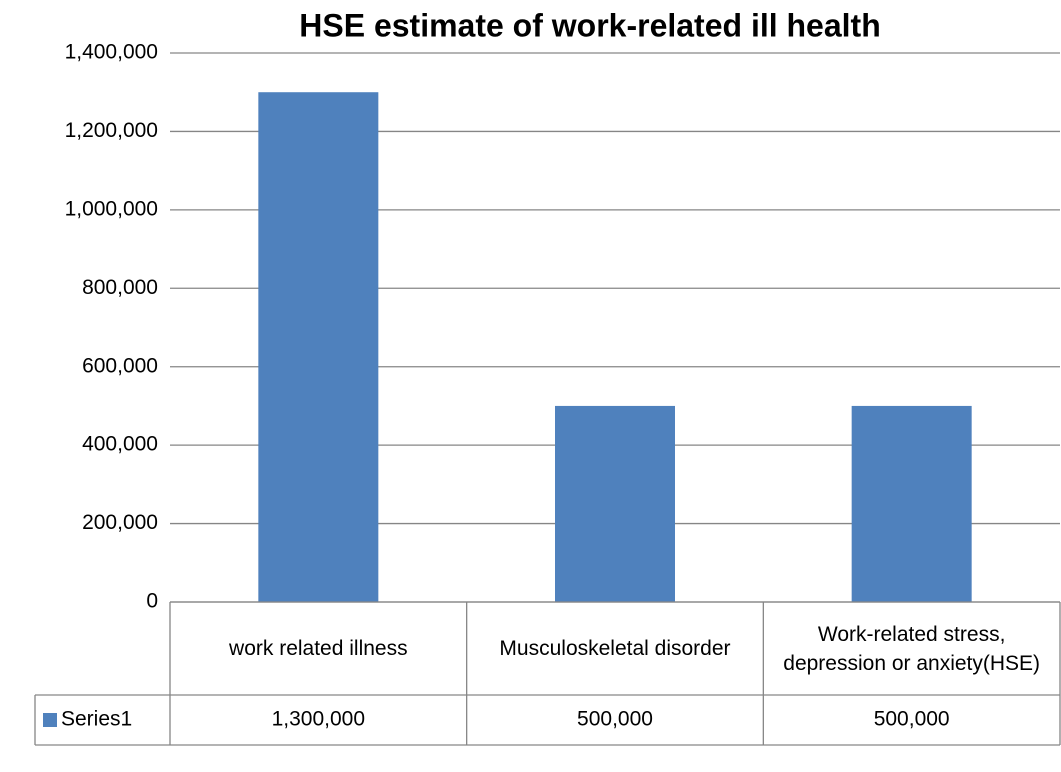 The image size is (1061, 772). I want to click on y-tick-label: 1,200,000, so click(111, 130).